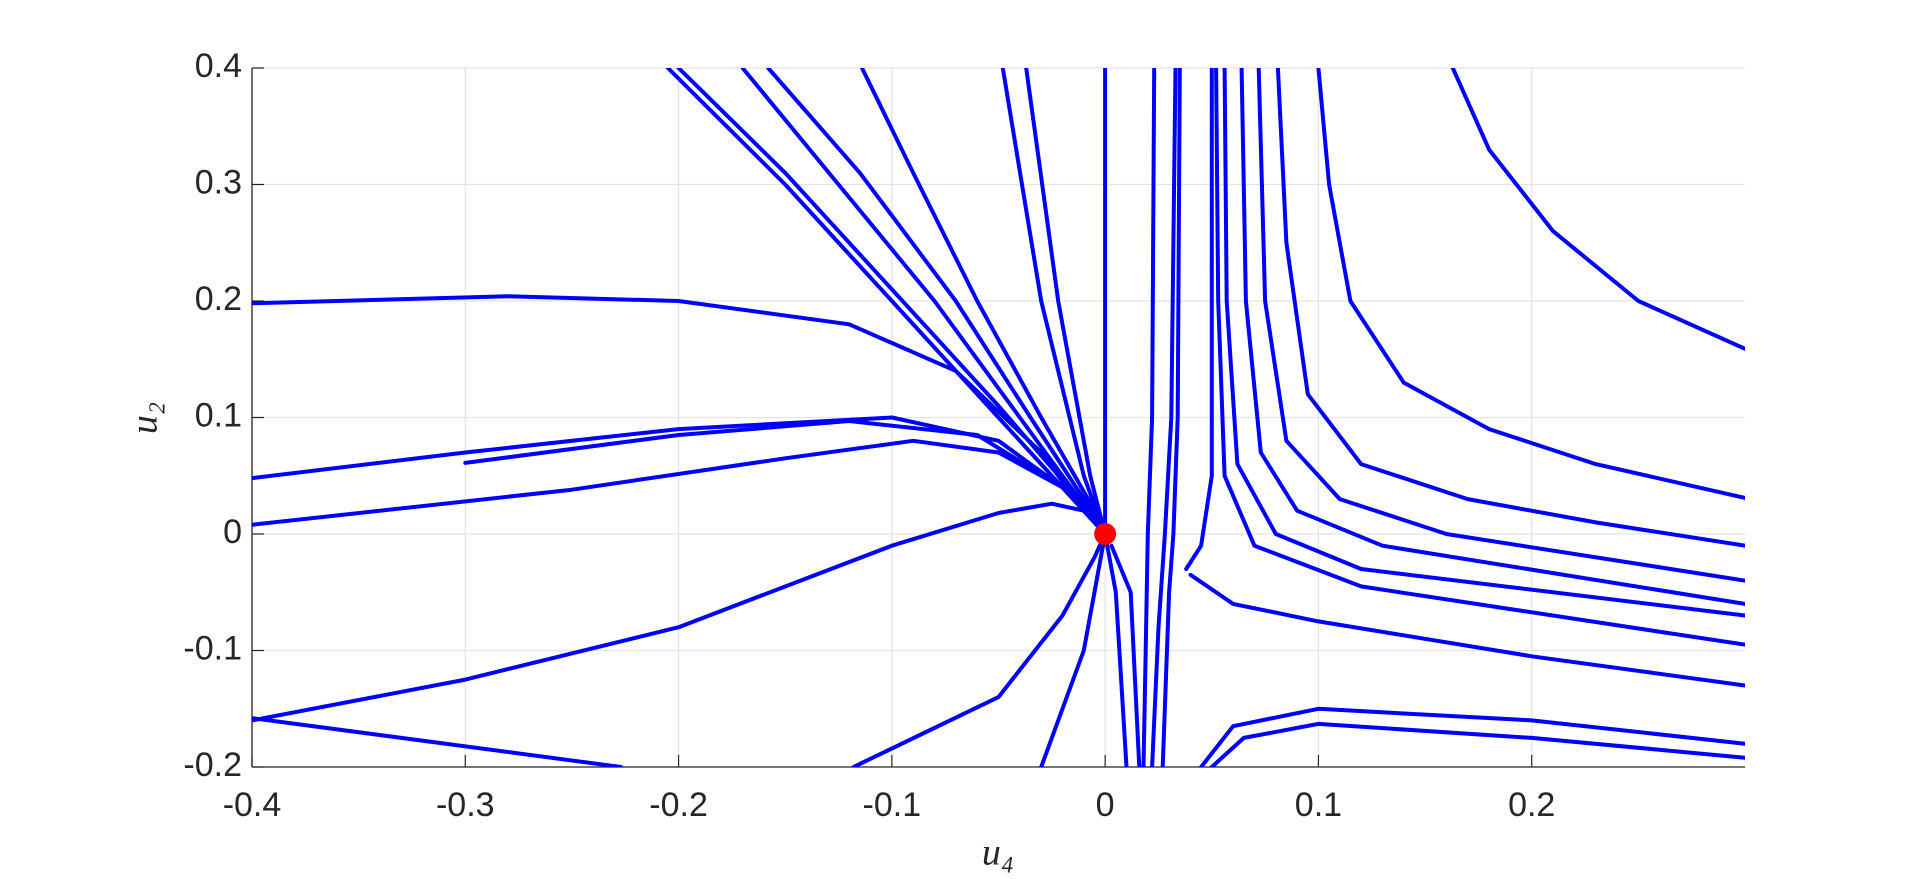 The image size is (1920, 879). Describe the element at coordinates (145, 418) in the screenshot. I see `y-axis-label: u₂` at that location.